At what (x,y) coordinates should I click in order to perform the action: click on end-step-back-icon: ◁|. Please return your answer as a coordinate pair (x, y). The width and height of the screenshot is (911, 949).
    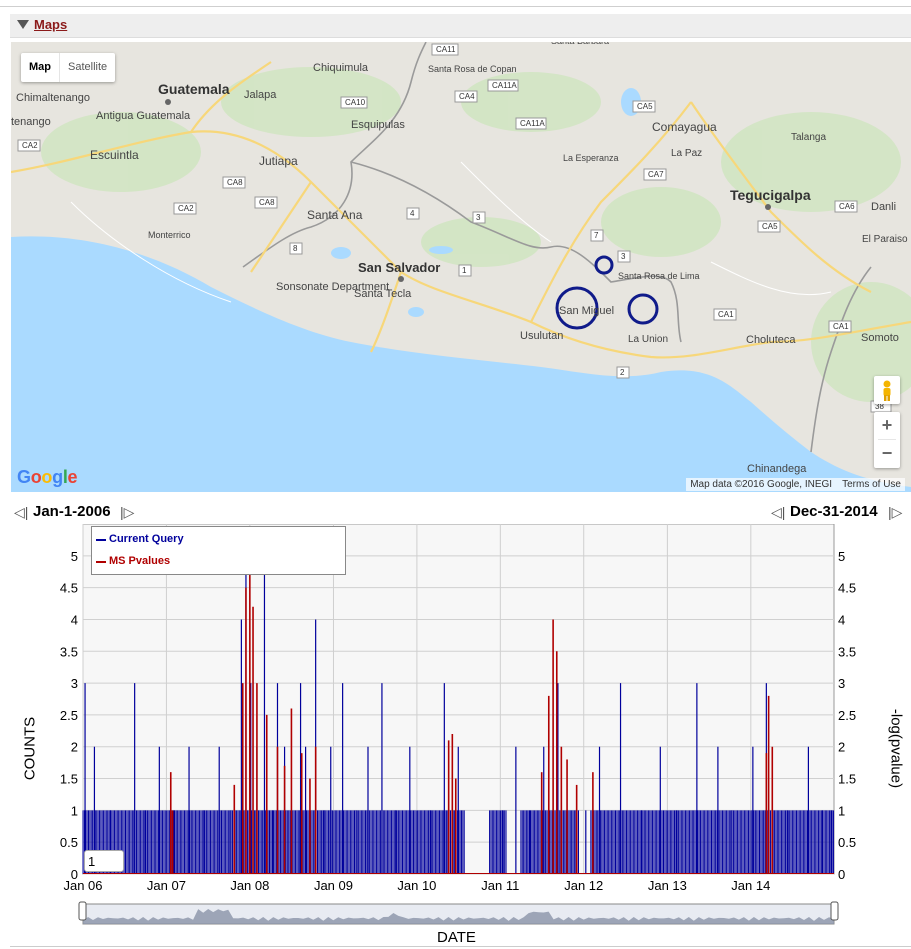
    Looking at the image, I should click on (778, 512).